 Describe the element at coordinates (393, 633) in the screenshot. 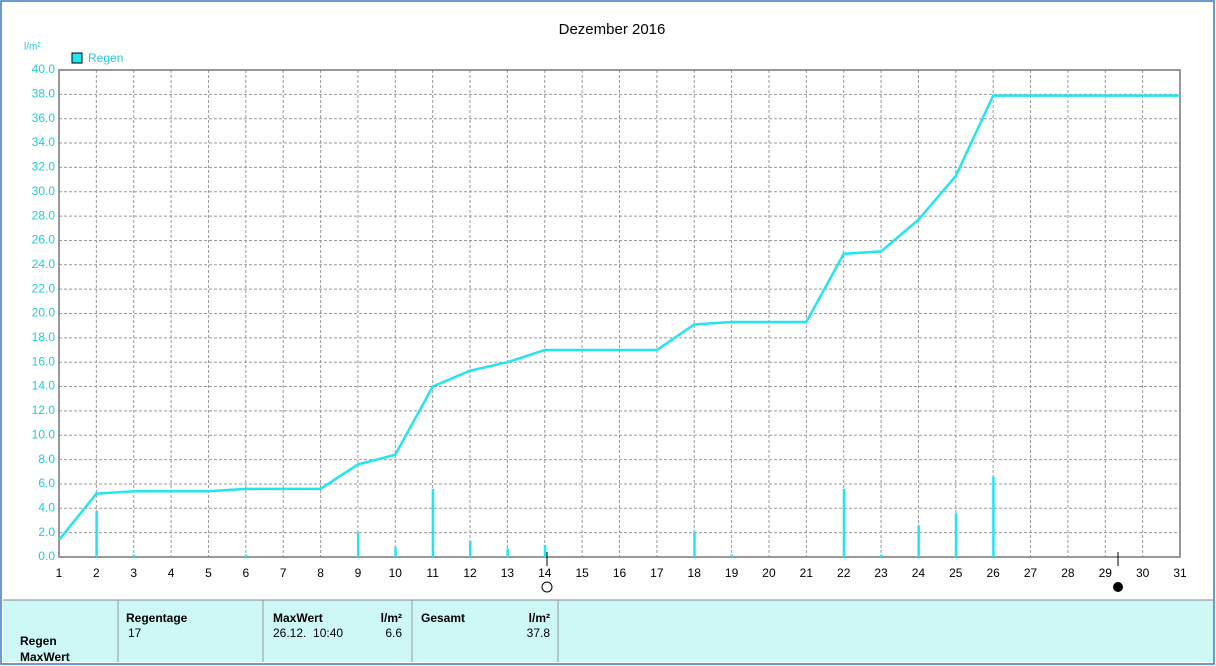

I see `cell: 6.6` at that location.